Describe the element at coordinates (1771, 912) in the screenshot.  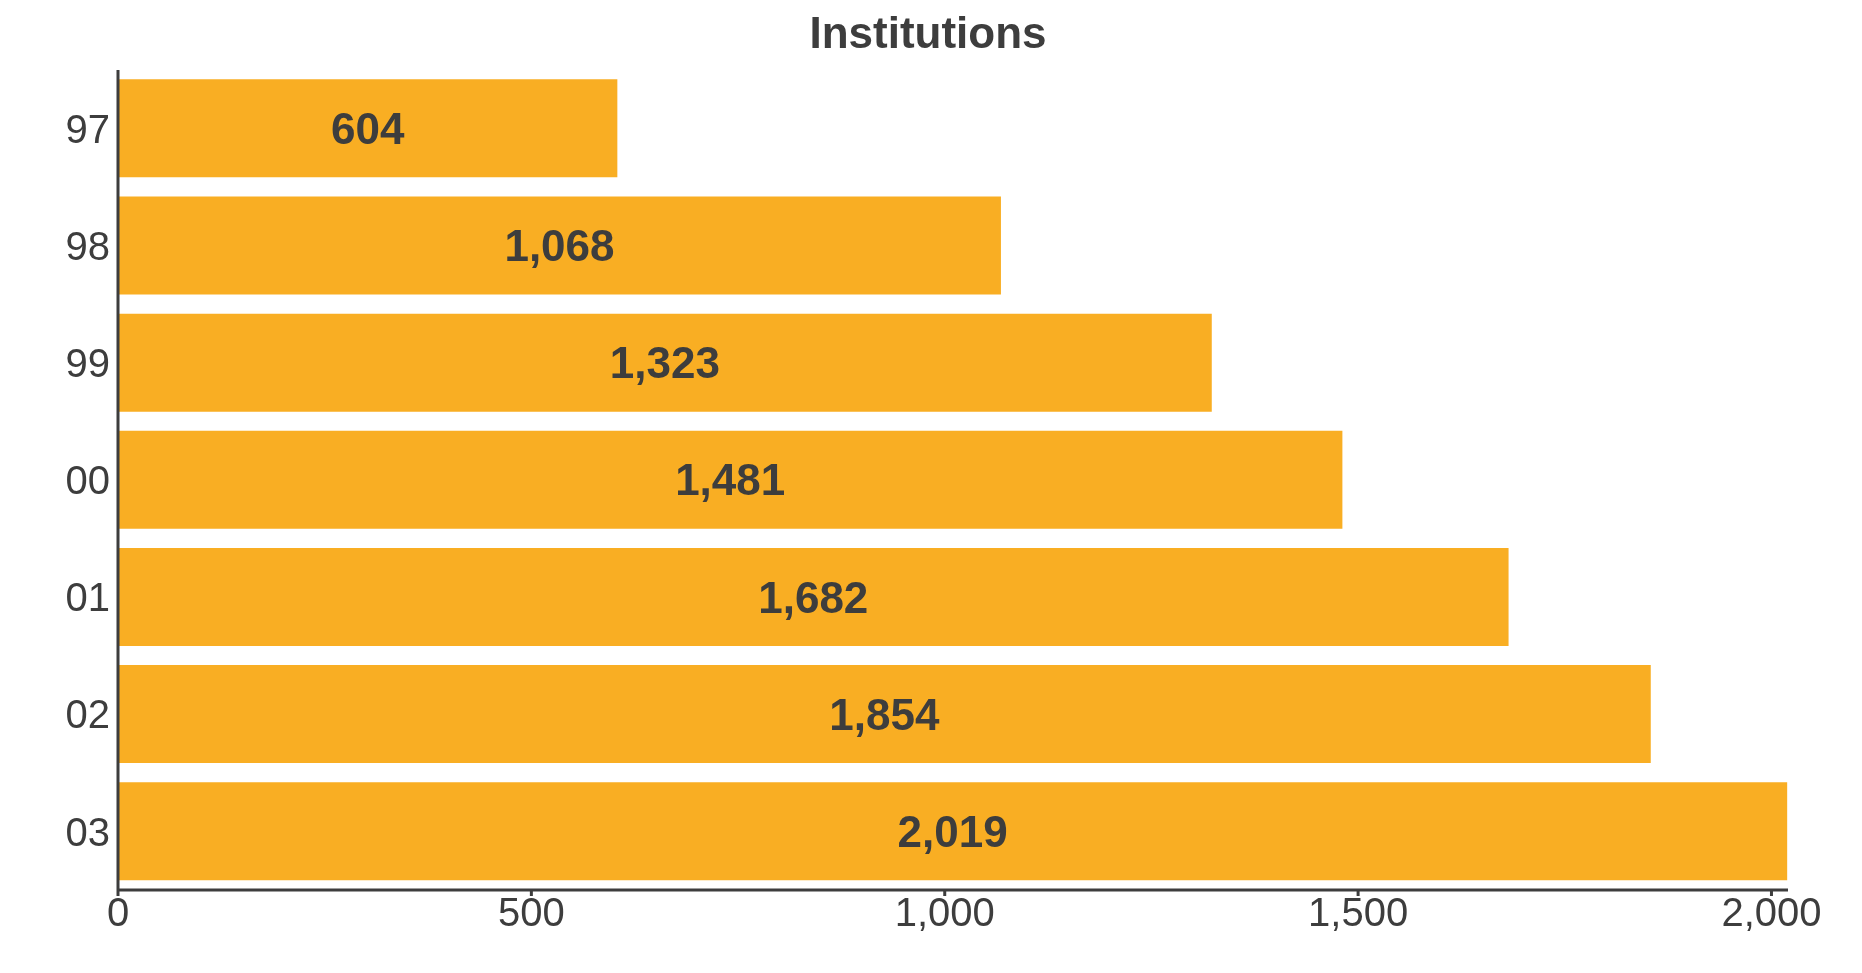
I see `x-tick-label: 2,000` at that location.